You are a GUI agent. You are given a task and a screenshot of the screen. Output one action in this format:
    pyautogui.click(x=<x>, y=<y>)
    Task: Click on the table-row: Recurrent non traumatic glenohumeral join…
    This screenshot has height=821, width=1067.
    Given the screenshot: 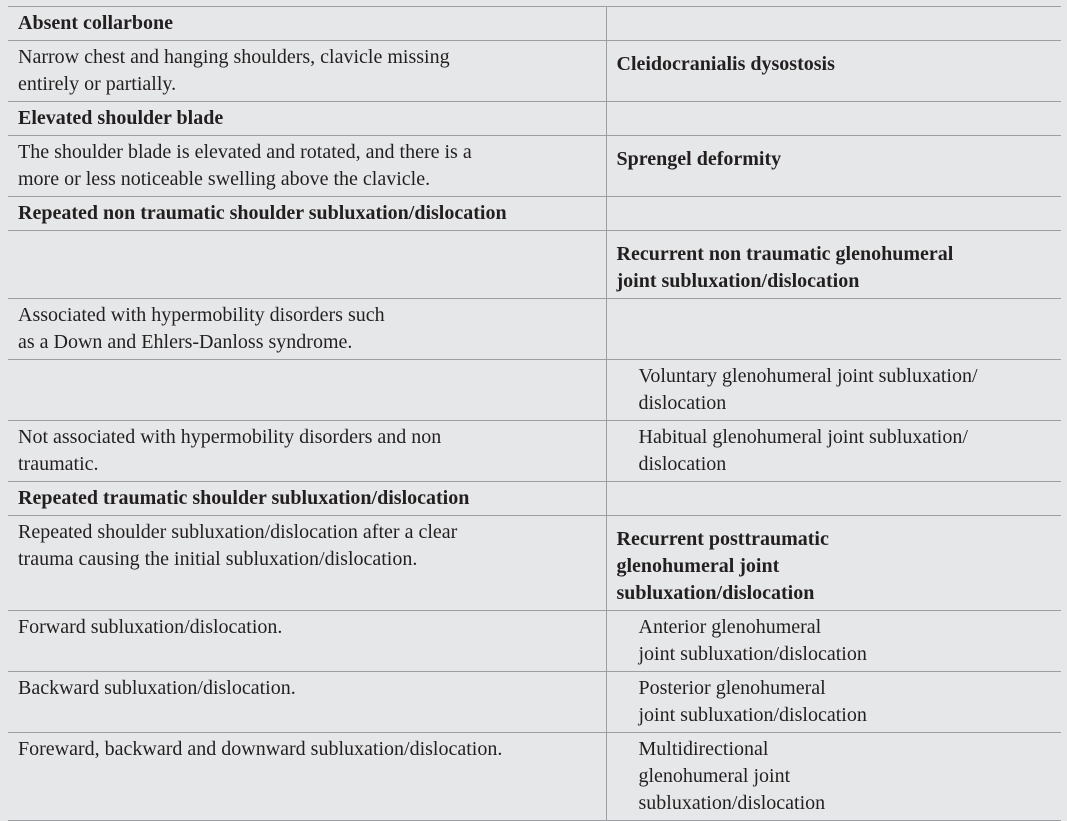 What is the action you would take?
    pyautogui.click(x=534, y=264)
    